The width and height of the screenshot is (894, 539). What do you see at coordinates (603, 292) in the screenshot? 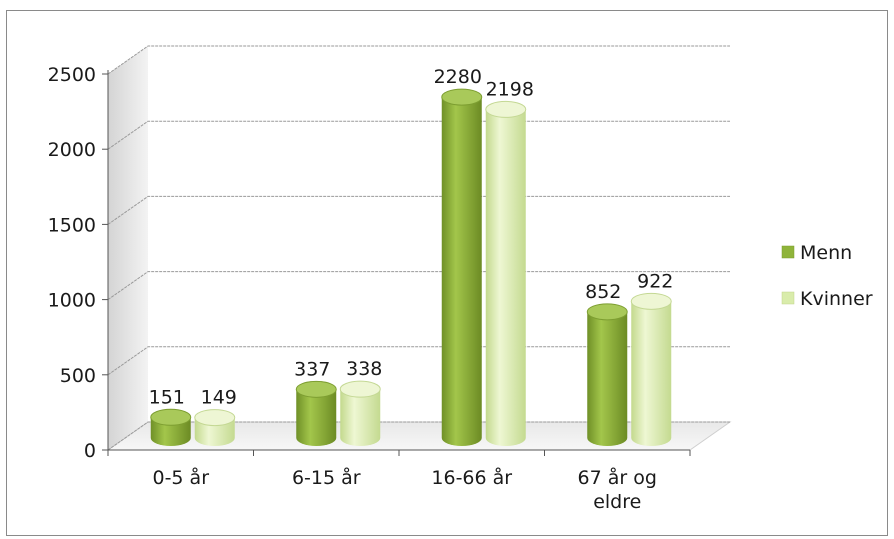
I see `data-label: 852` at bounding box center [603, 292].